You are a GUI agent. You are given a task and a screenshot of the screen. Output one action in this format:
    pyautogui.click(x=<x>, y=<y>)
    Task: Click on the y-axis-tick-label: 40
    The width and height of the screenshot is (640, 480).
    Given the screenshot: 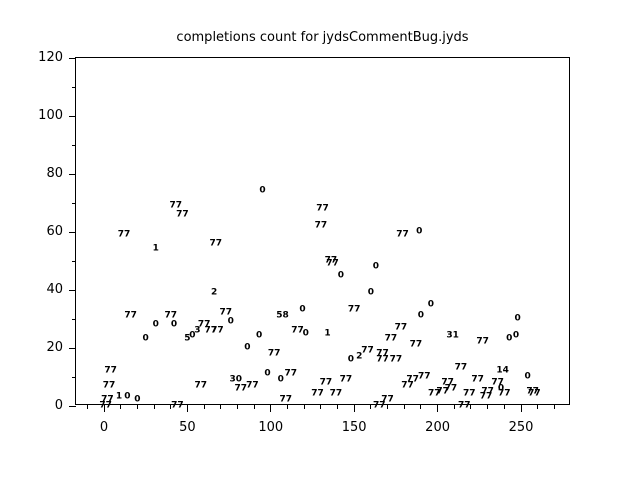 What is the action you would take?
    pyautogui.click(x=54, y=289)
    